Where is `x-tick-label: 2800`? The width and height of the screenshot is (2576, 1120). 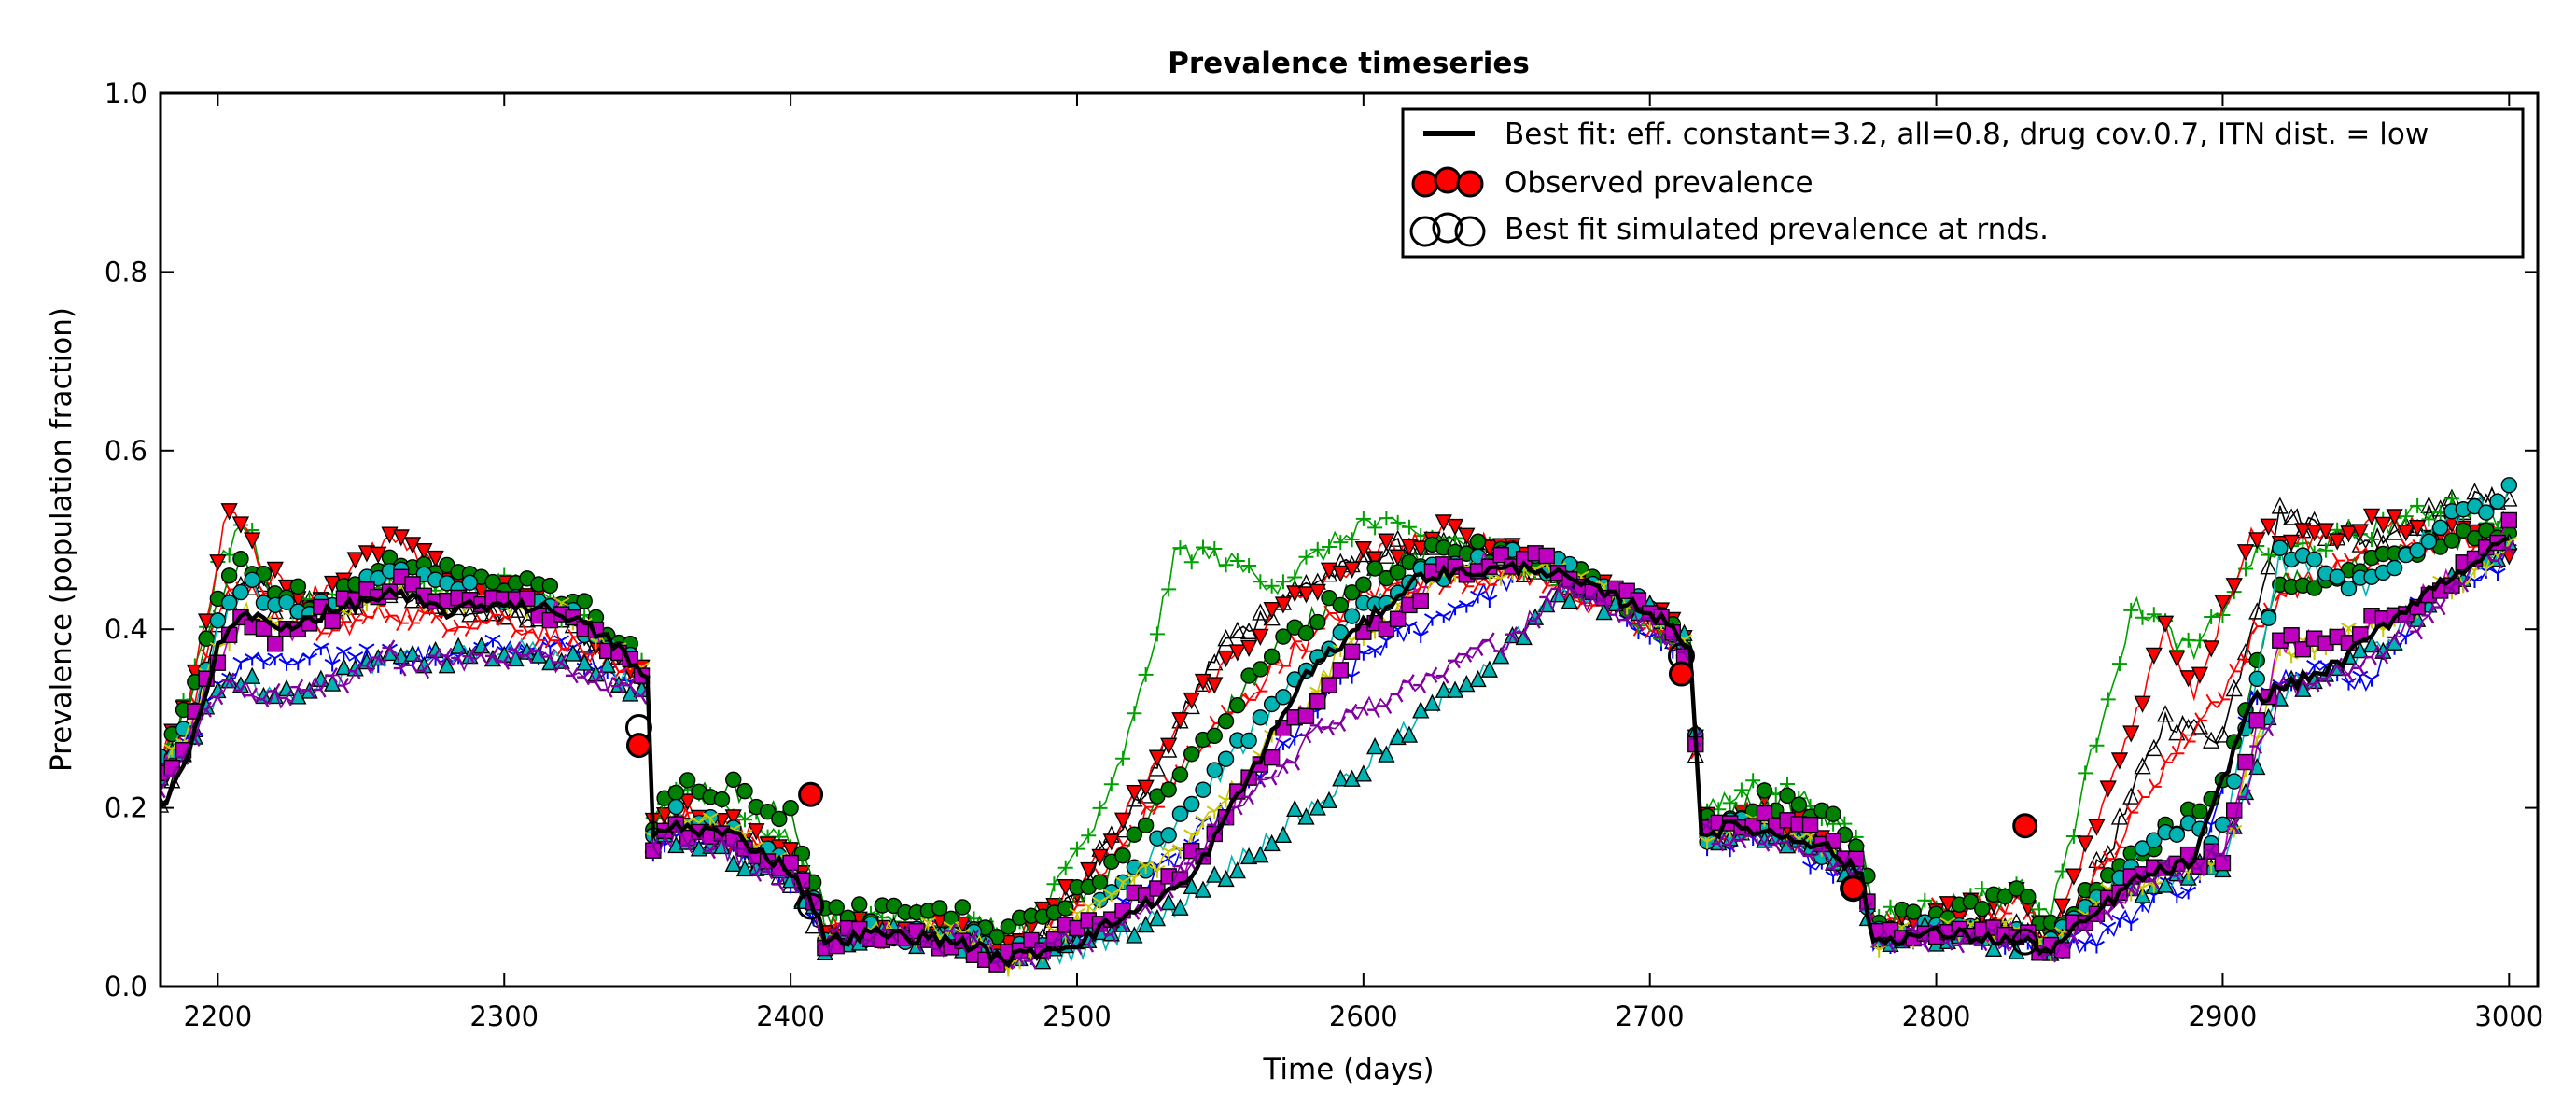 x-tick-label: 2800 is located at coordinates (1936, 1016).